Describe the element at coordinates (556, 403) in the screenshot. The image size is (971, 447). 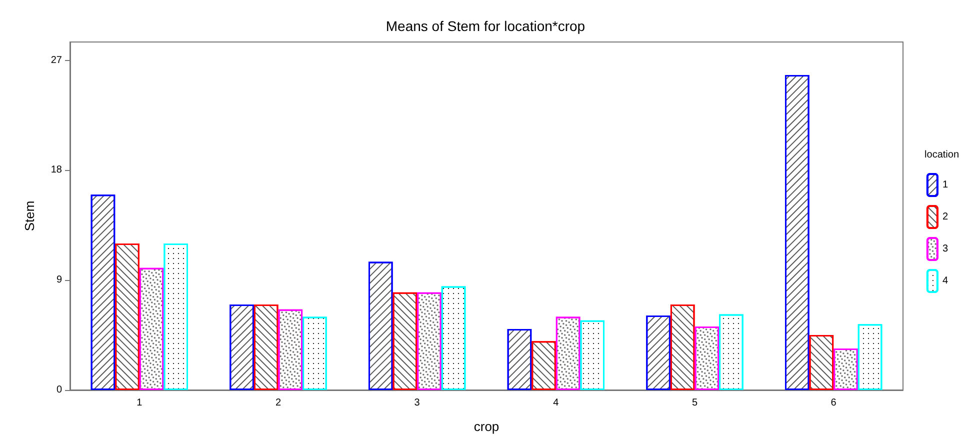
I see `x-tick-label: 4` at that location.